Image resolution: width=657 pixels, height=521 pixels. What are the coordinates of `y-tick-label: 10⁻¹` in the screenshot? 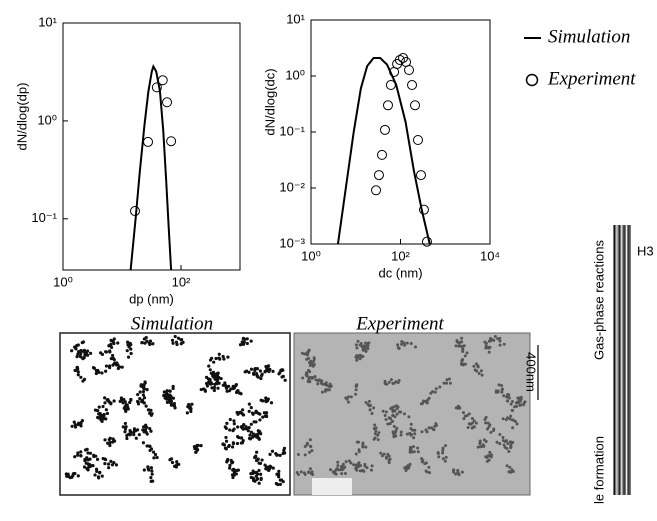 It's located at (44, 217).